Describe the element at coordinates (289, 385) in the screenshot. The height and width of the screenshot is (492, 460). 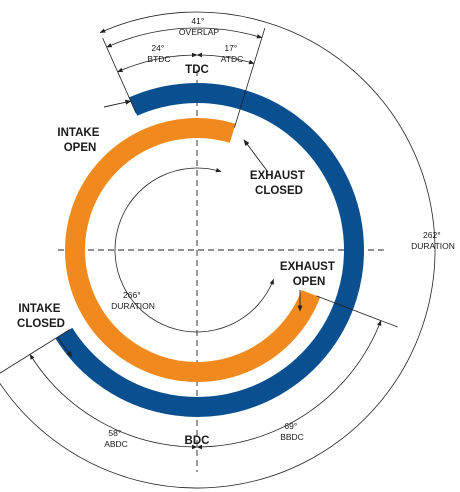
I see `bbdc-dimension-arc` at that location.